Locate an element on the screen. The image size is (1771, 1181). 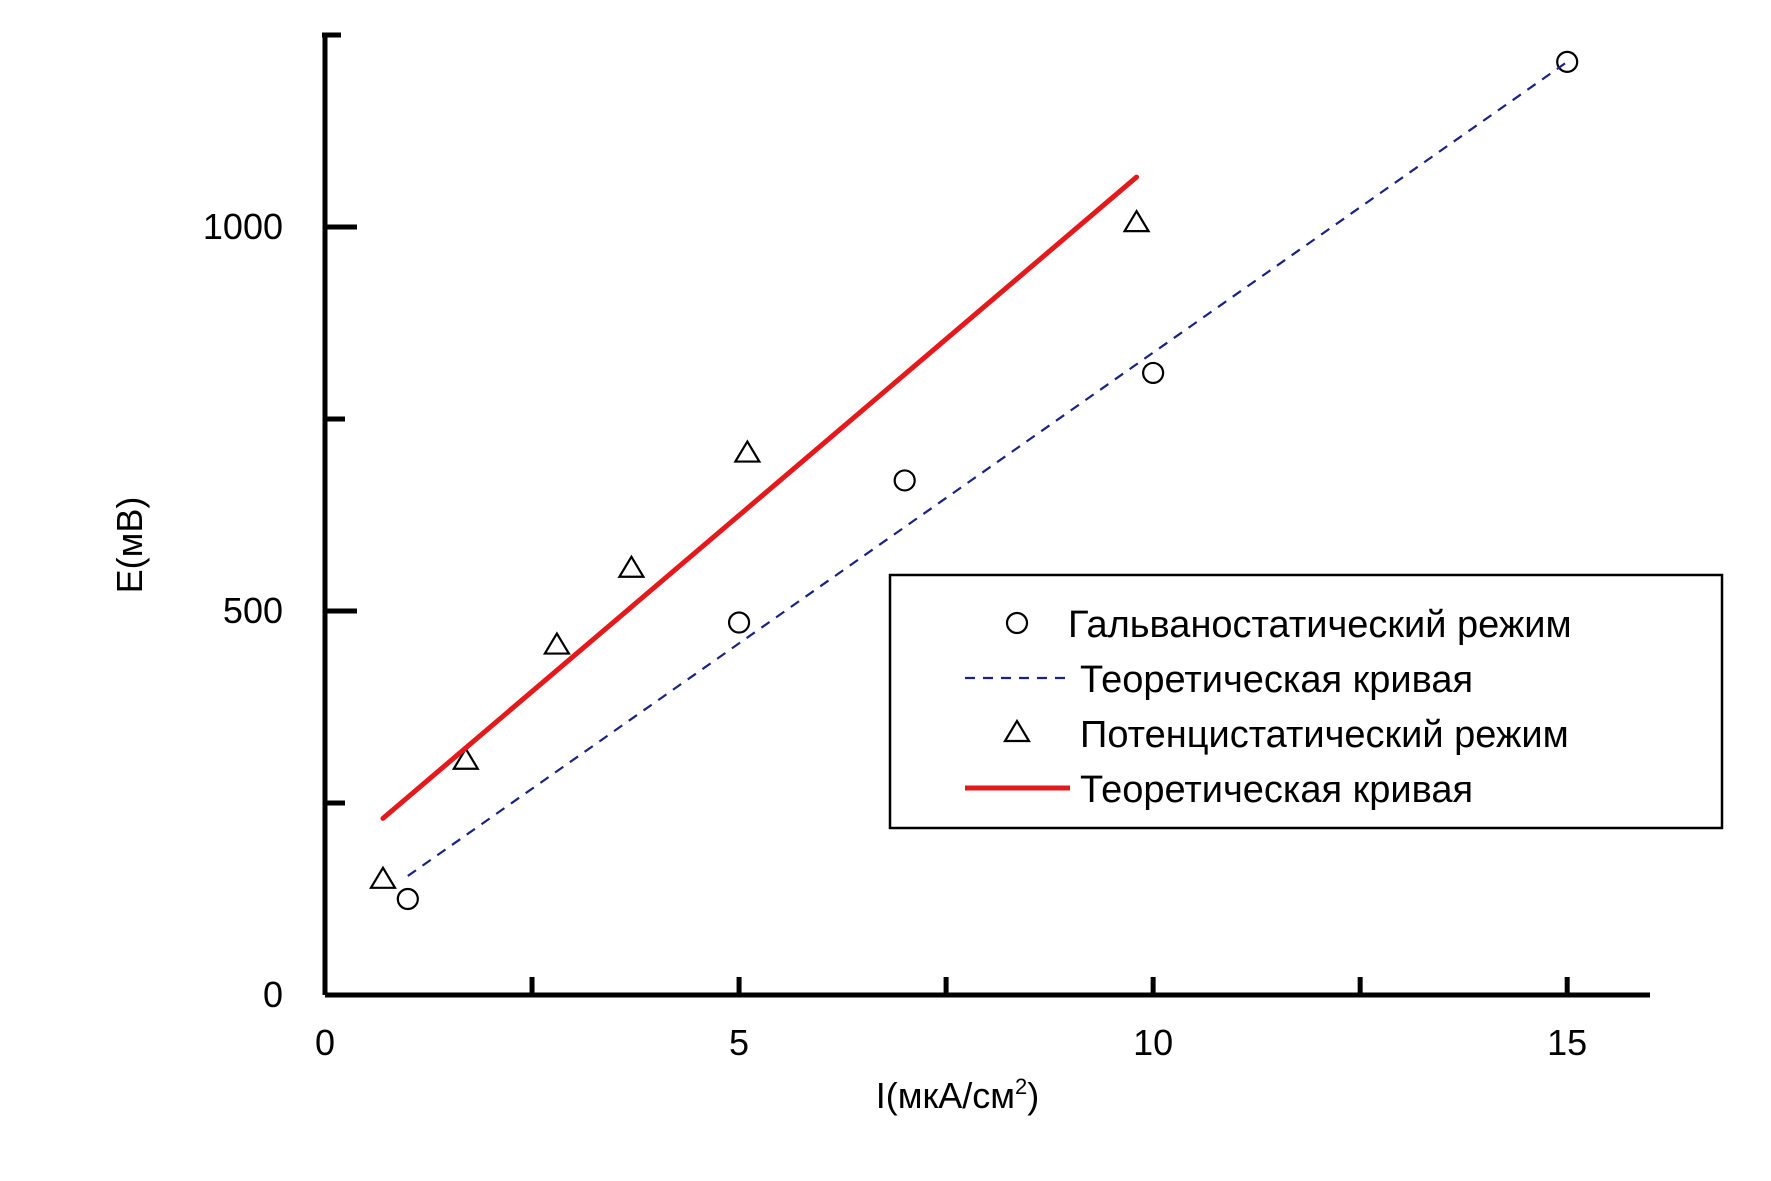
x-tick-label: 10 is located at coordinates (1153, 1042).